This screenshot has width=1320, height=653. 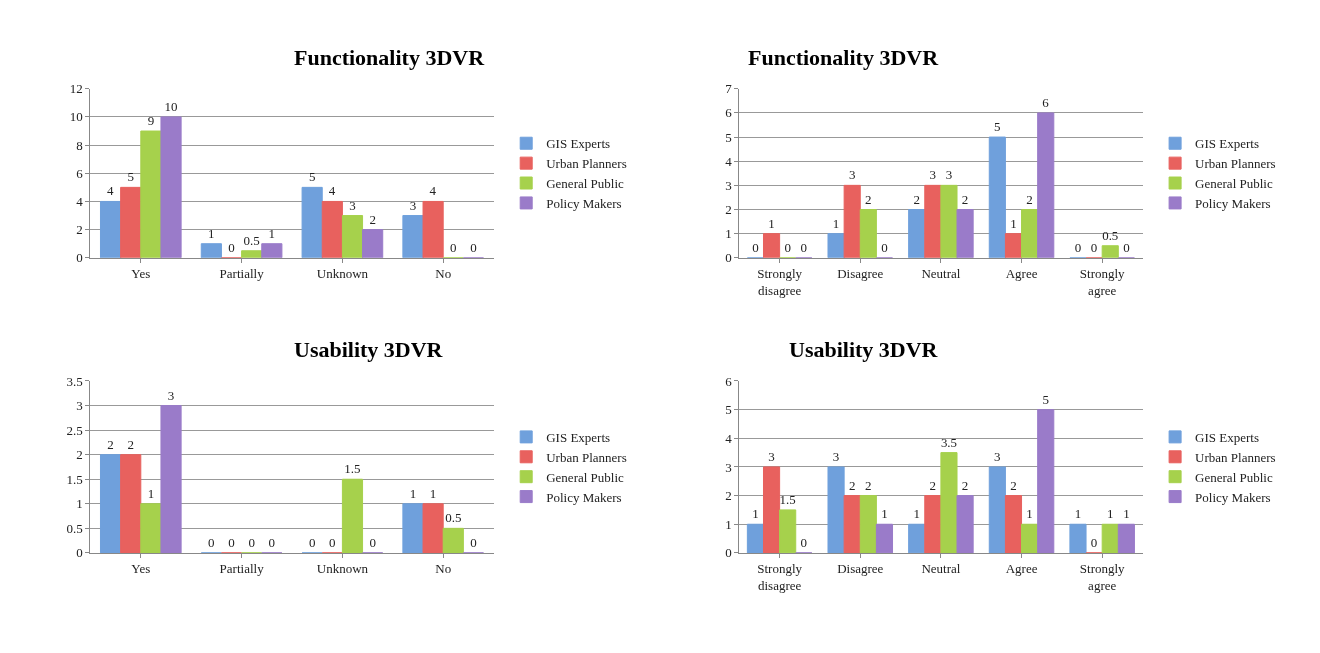 What do you see at coordinates (729, 89) in the screenshot?
I see `y-tick-label: 7` at bounding box center [729, 89].